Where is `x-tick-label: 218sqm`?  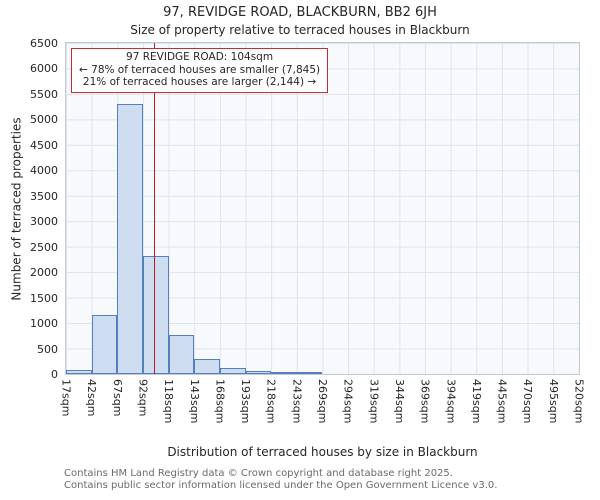
x-tick-label: 218sqm is located at coordinates (271, 401).